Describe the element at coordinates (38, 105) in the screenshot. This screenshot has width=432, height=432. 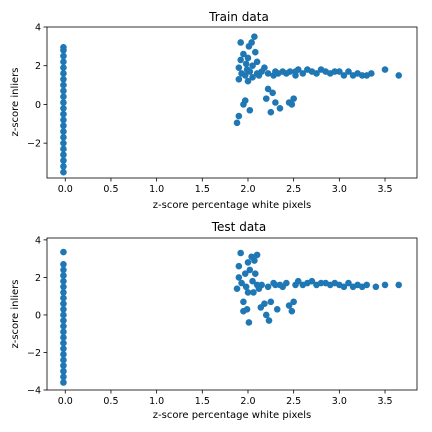
I see `y-tick-label: 0` at that location.